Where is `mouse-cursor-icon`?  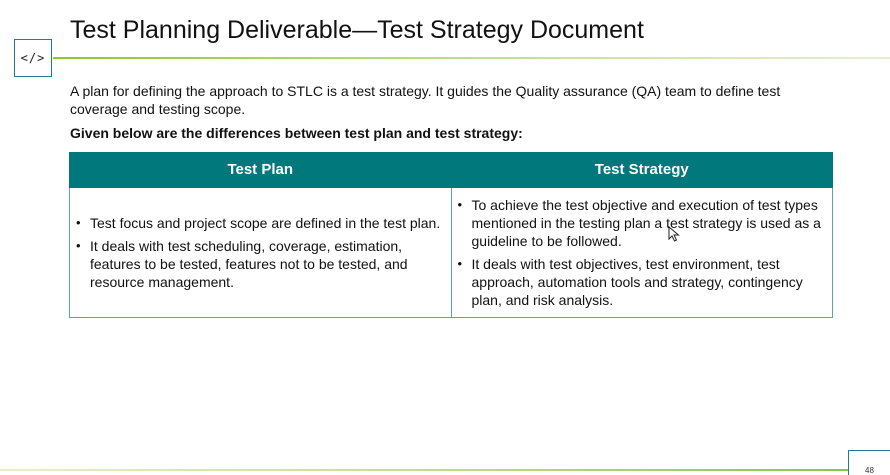 mouse-cursor-icon is located at coordinates (674, 234).